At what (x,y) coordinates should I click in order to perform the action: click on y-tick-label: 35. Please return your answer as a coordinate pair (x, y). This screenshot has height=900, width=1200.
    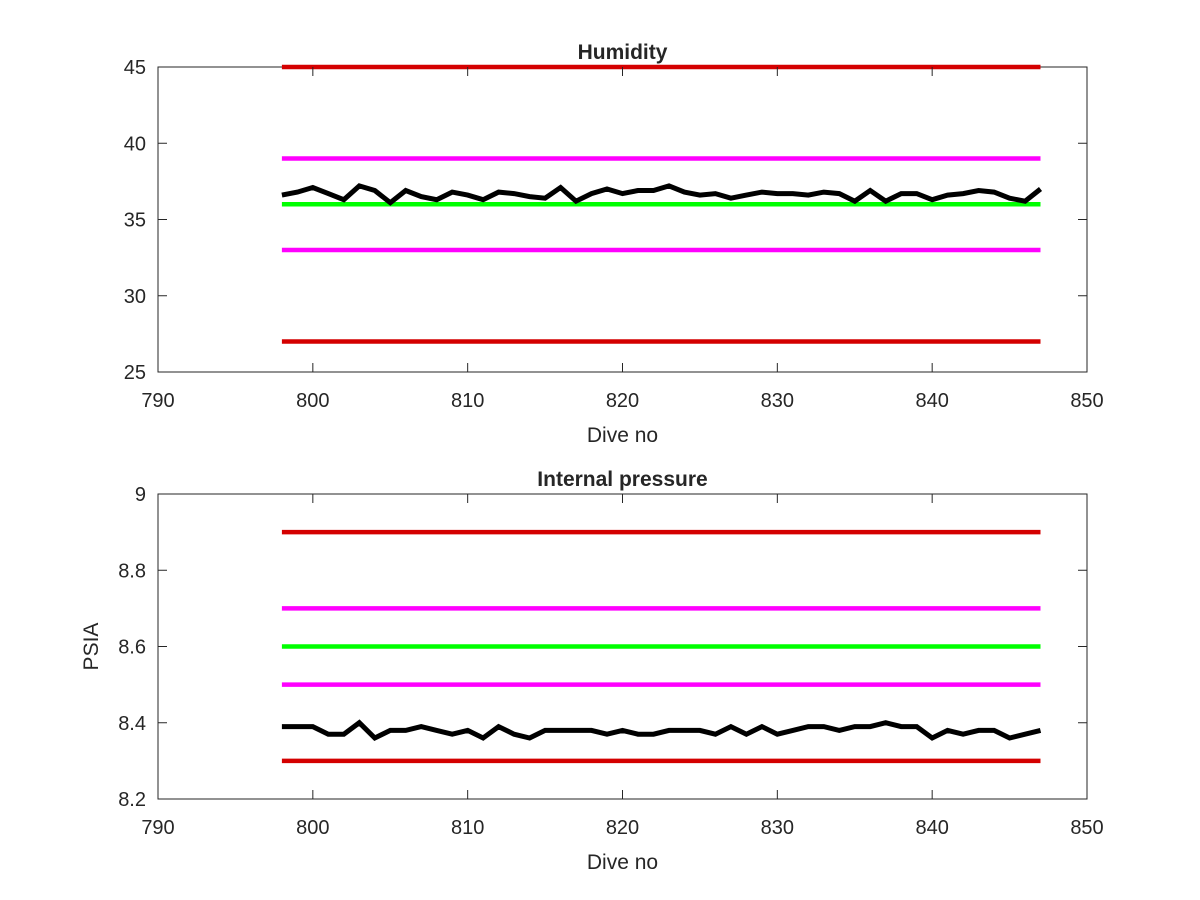
    Looking at the image, I should click on (135, 221).